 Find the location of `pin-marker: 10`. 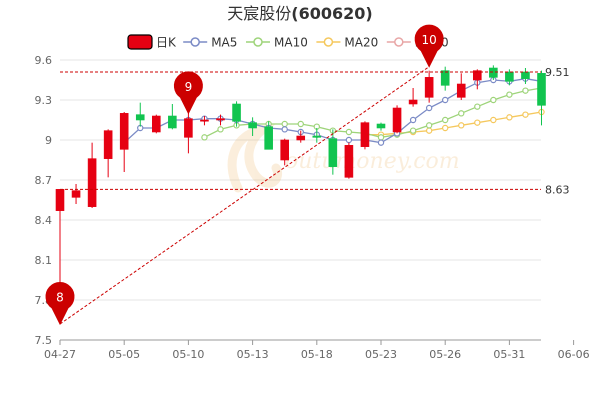

pin-marker: 10 is located at coordinates (429, 46).